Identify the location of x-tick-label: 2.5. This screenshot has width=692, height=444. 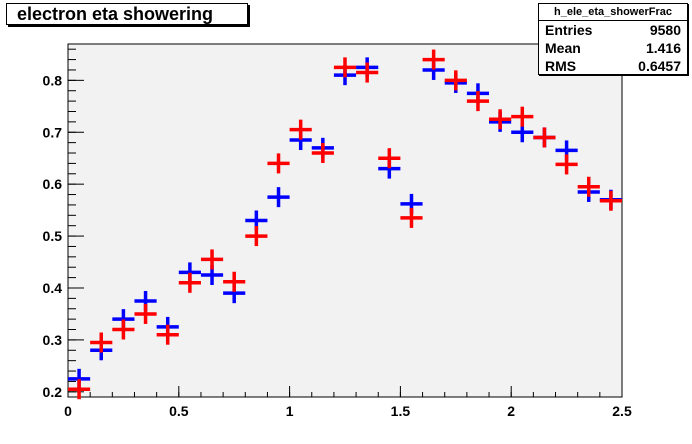
(622, 411).